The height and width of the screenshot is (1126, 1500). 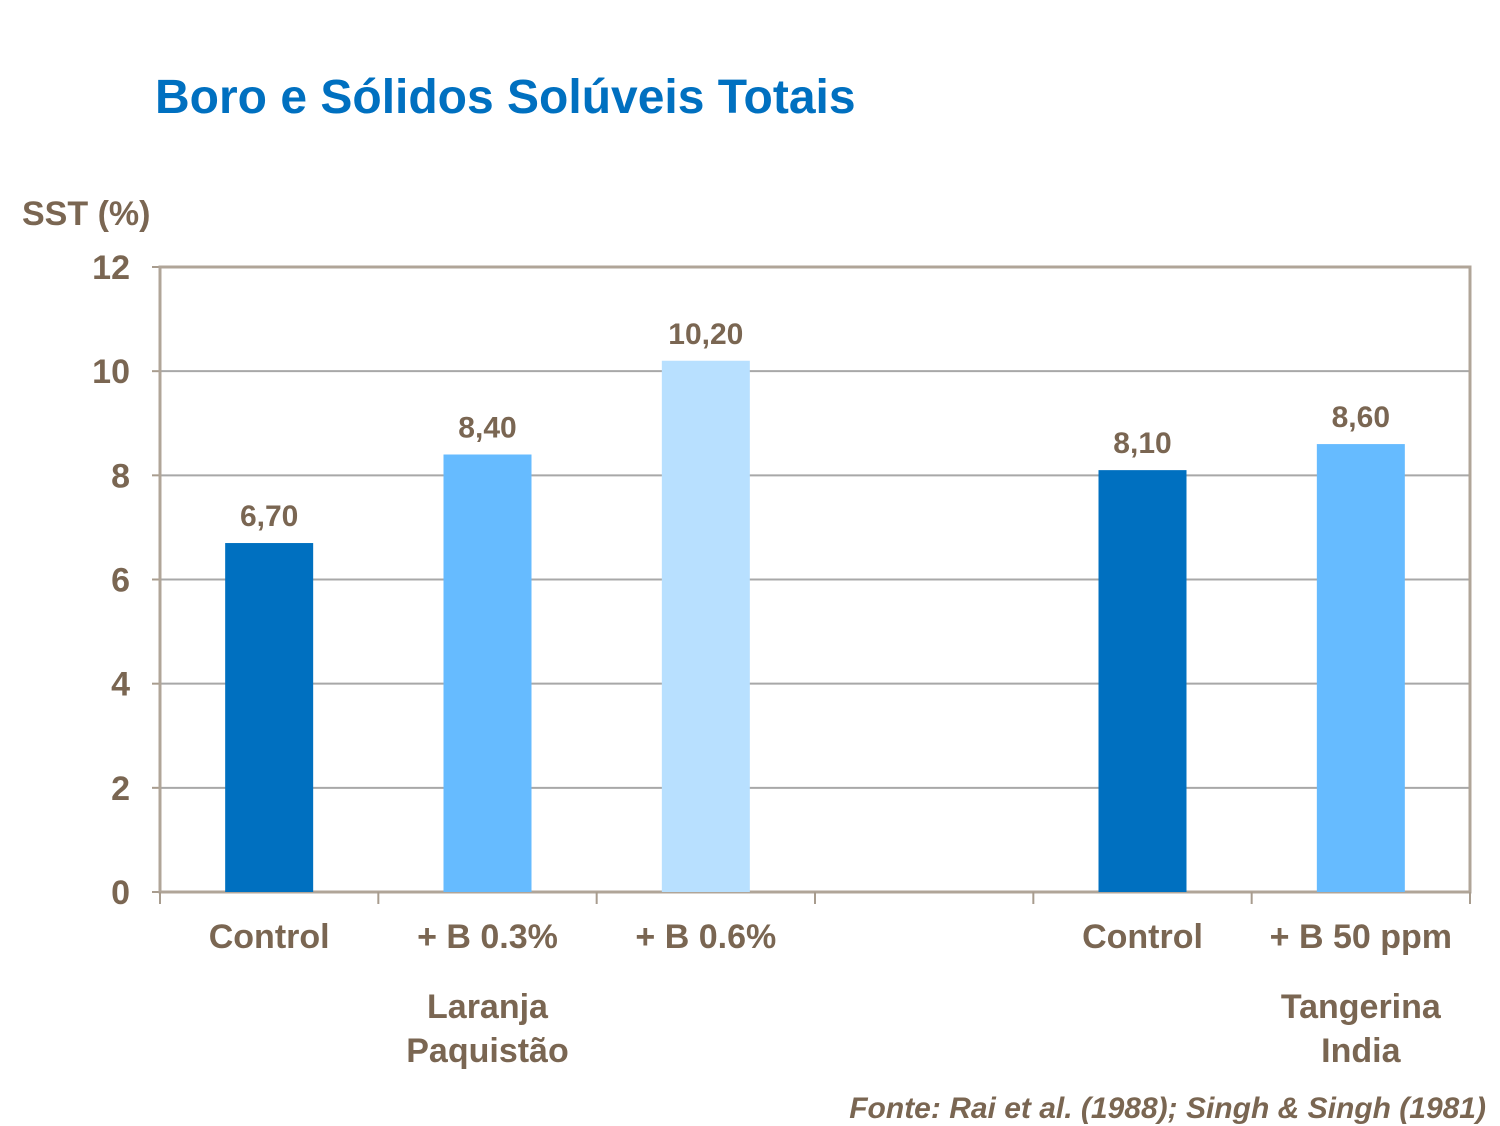 What do you see at coordinates (487, 428) in the screenshot?
I see `data-label: 8,40` at bounding box center [487, 428].